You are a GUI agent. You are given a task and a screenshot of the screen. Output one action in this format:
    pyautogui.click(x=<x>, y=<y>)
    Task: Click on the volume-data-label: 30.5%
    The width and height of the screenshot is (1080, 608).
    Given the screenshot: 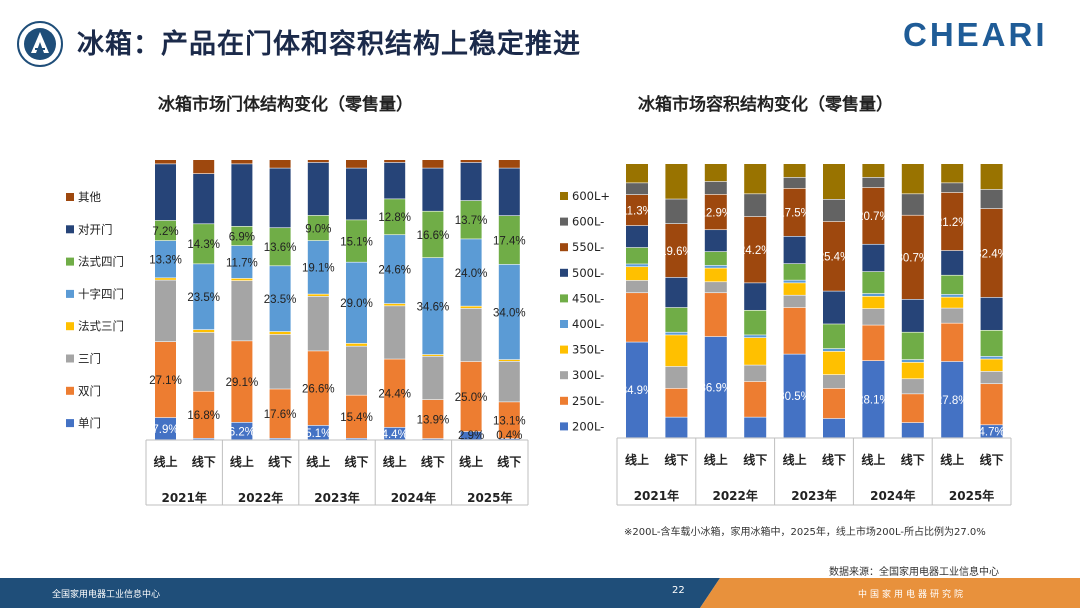 What is the action you would take?
    pyautogui.click(x=794, y=397)
    